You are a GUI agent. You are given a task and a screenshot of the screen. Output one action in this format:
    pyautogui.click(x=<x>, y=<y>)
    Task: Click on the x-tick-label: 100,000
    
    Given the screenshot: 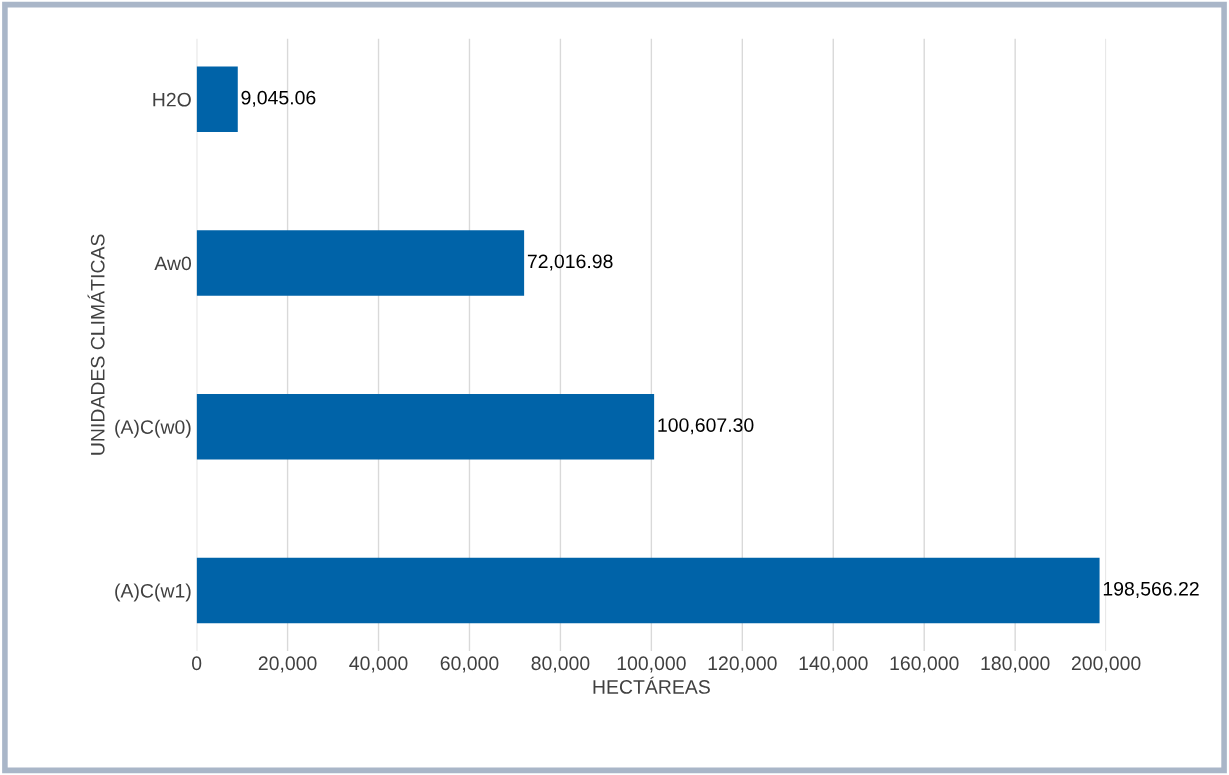 What is the action you would take?
    pyautogui.click(x=651, y=664)
    